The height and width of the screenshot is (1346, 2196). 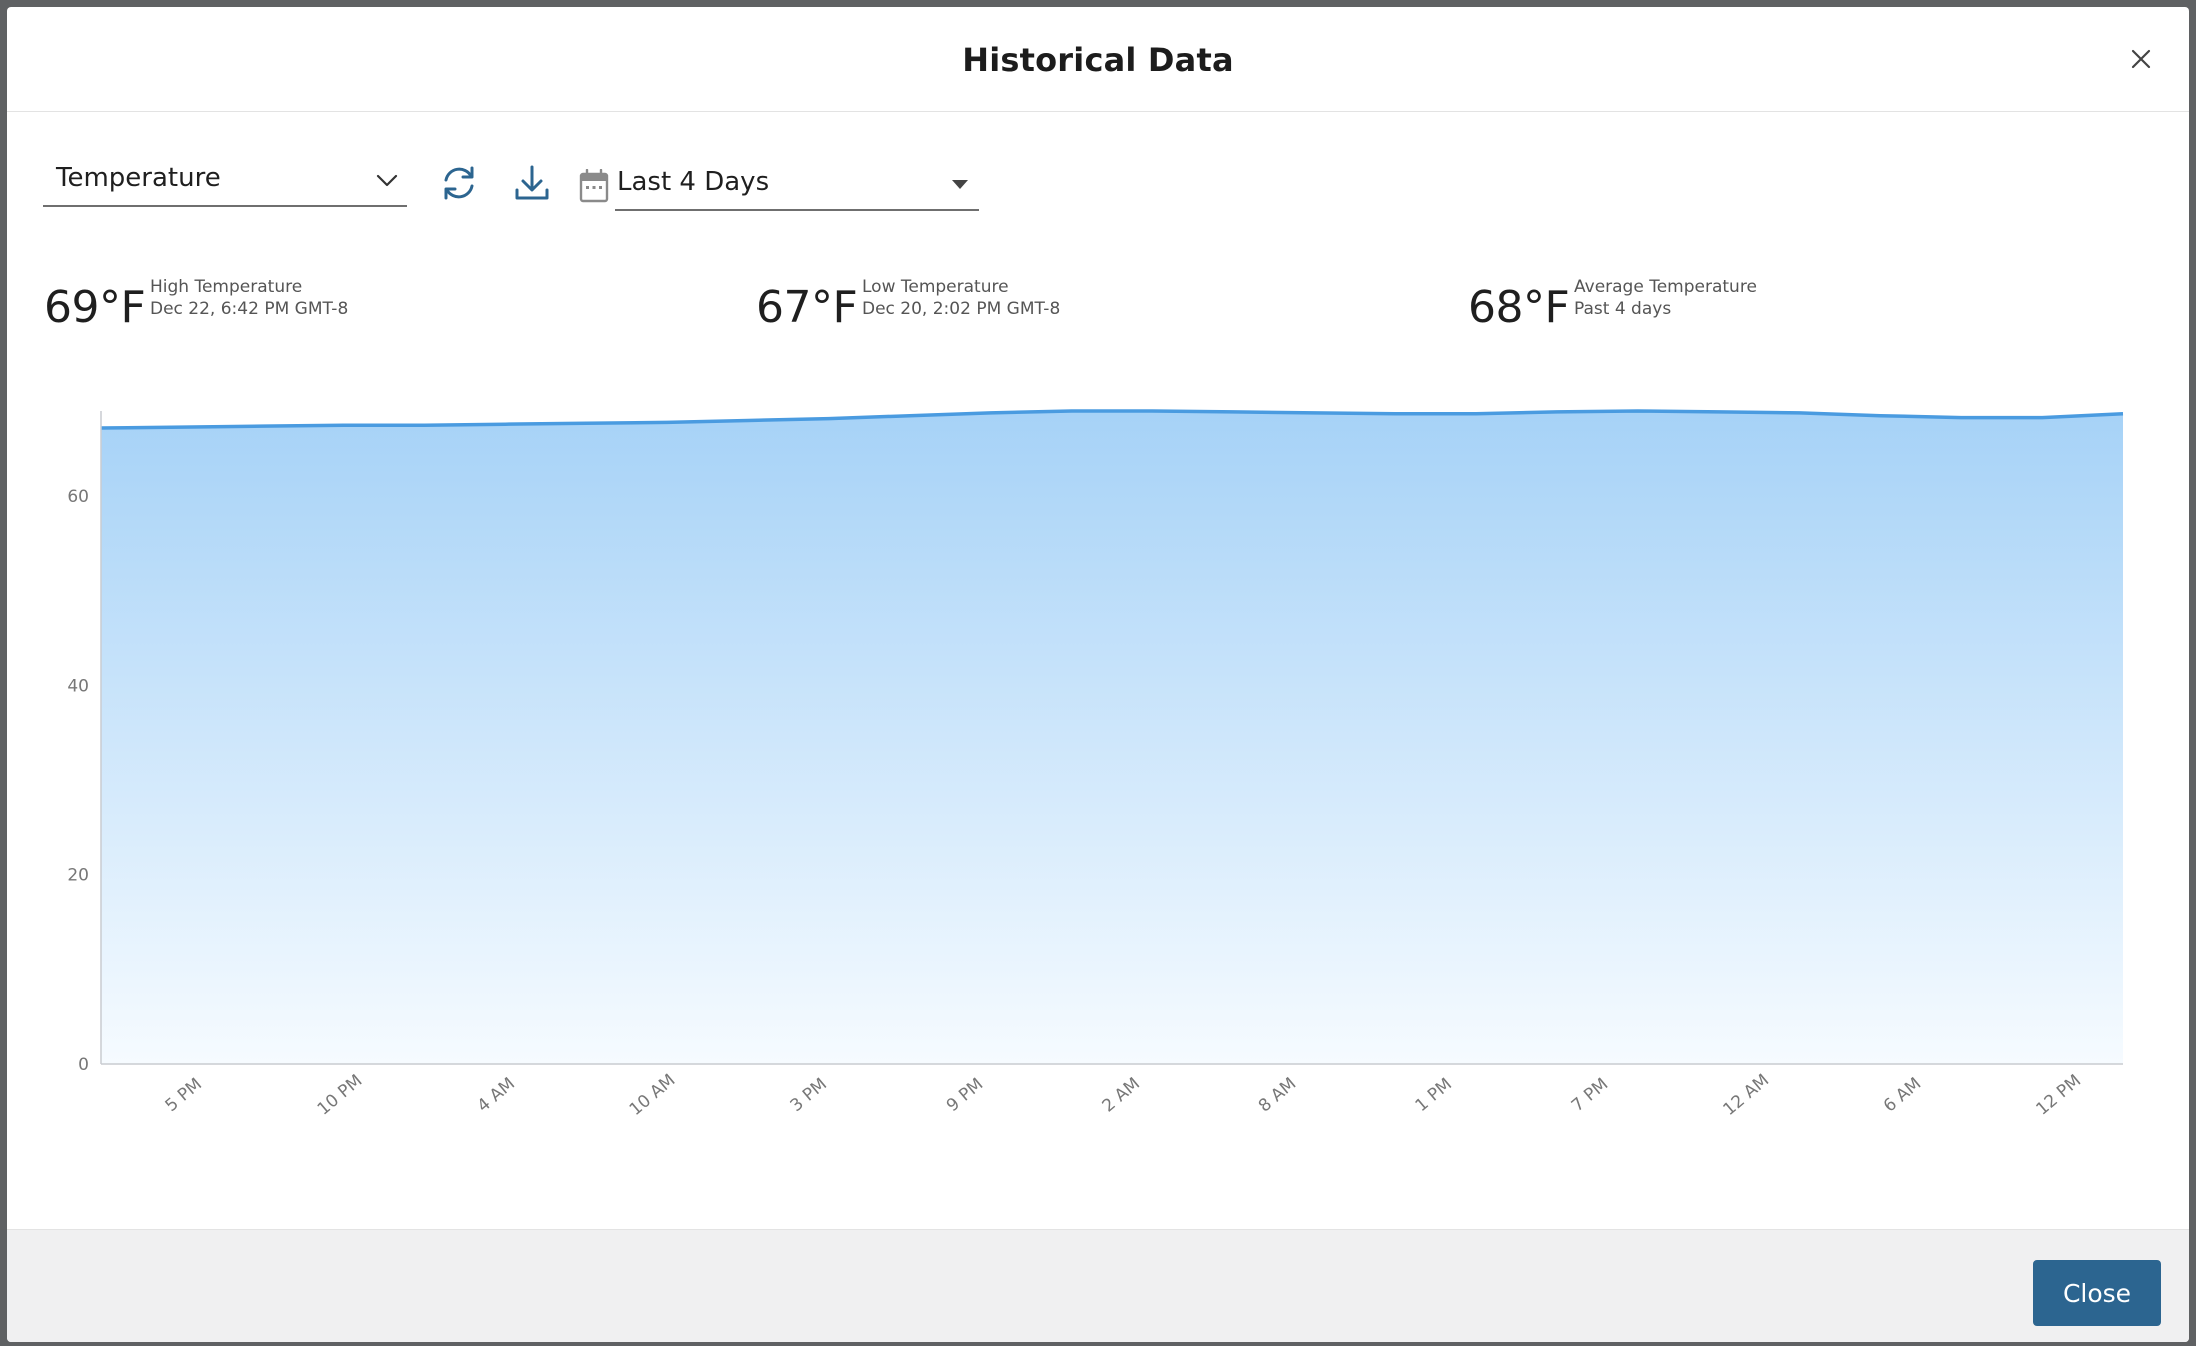 I want to click on x-tick-label: 5 PM, so click(x=184, y=1095).